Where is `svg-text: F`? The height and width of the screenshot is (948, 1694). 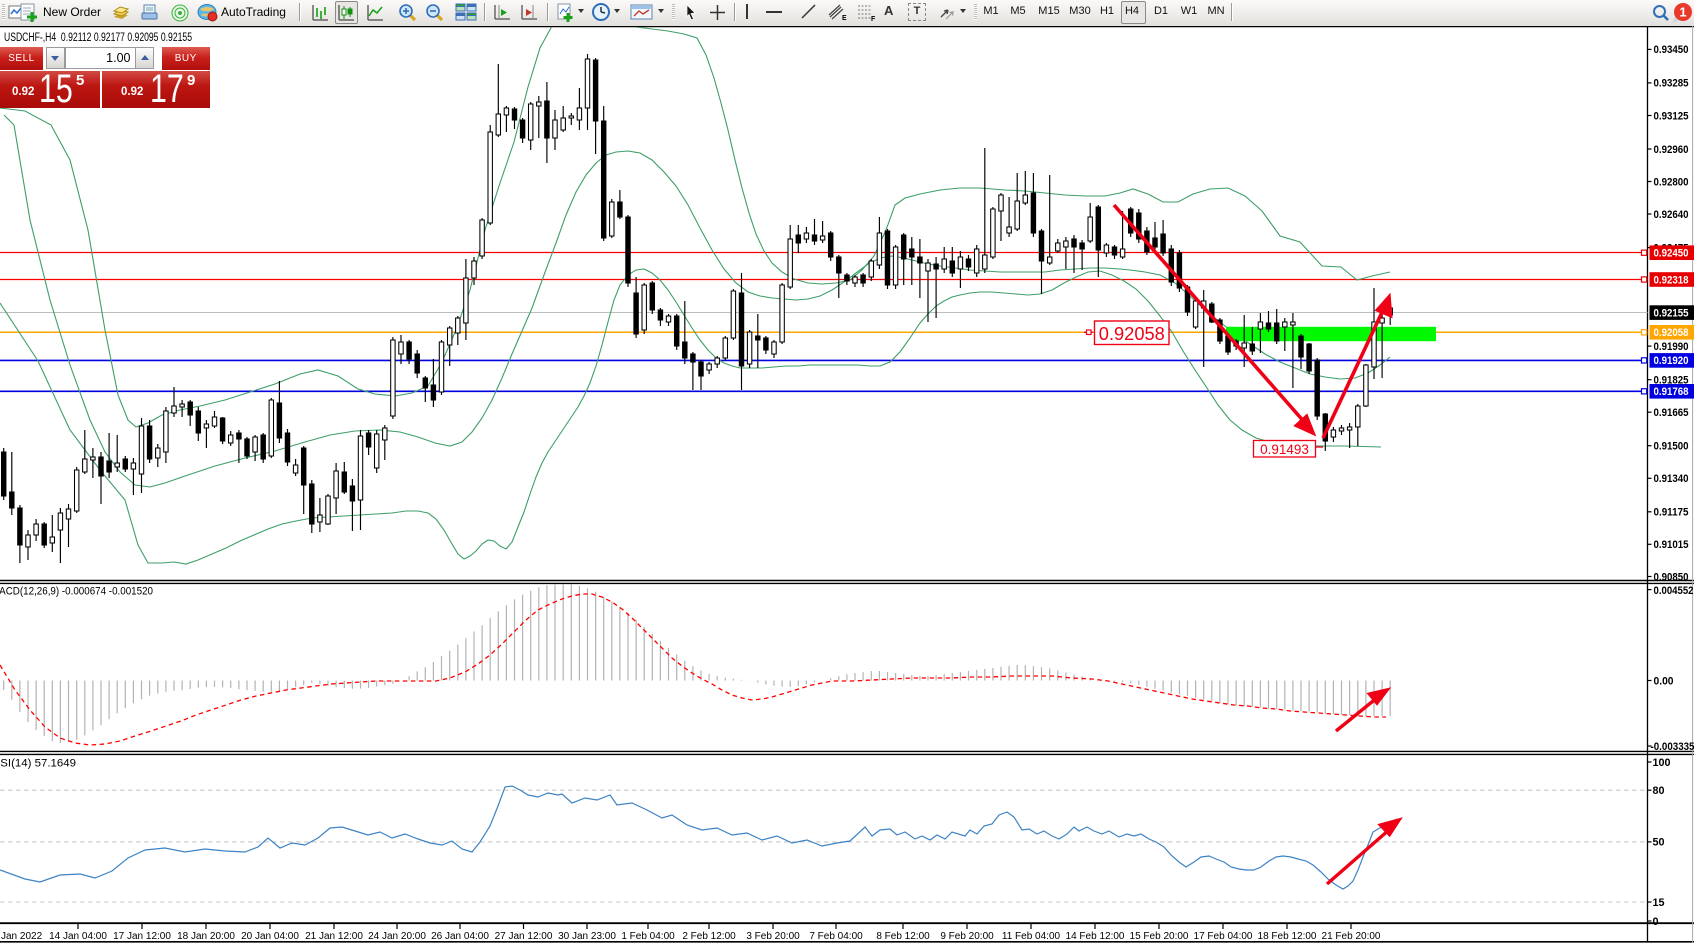
svg-text: F is located at coordinates (873, 19).